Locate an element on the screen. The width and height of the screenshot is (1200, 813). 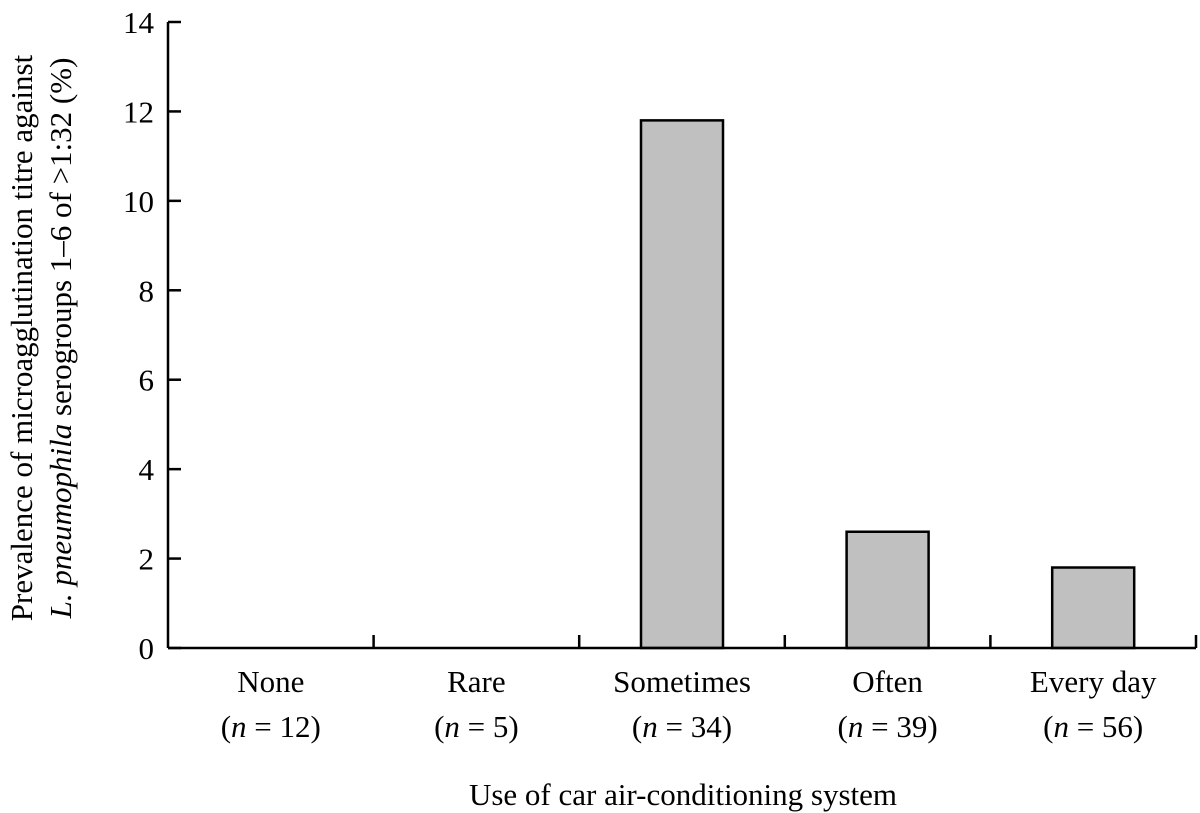
y-tick-label: 10 is located at coordinates (138, 201).